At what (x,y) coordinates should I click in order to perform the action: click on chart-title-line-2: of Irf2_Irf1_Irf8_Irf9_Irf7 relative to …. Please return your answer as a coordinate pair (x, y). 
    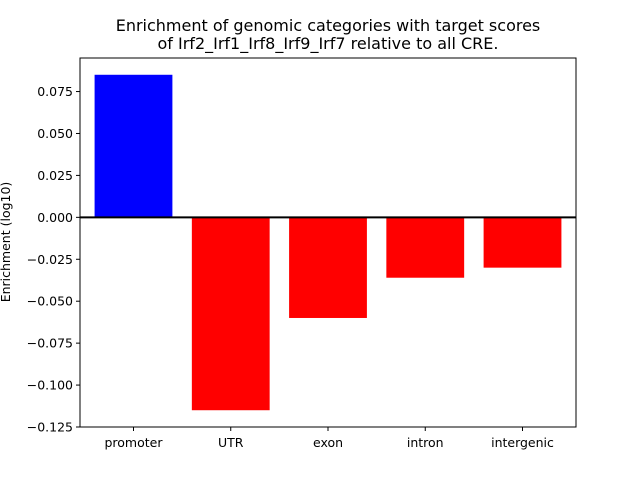
    Looking at the image, I should click on (328, 44).